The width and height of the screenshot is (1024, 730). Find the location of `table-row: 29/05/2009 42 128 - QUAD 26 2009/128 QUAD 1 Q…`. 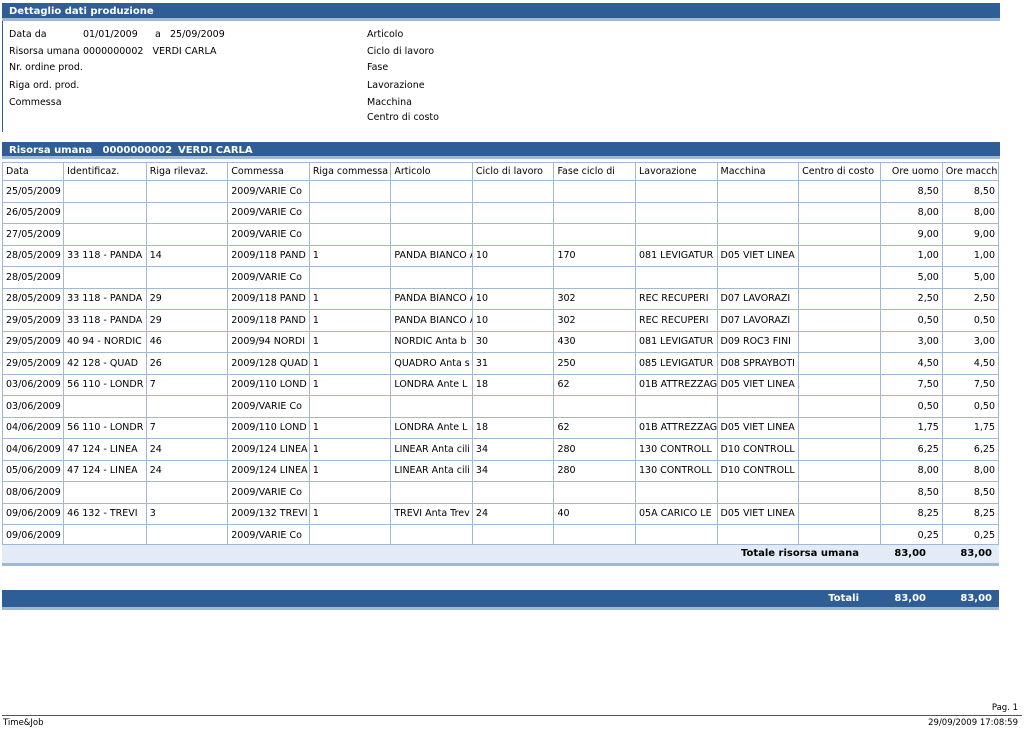

table-row: 29/05/2009 42 128 - QUAD 26 2009/128 QUAD 1 Q… is located at coordinates (500, 363).